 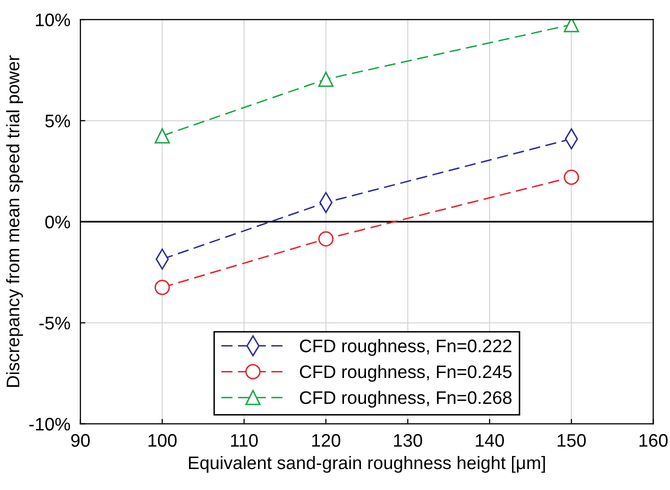 What do you see at coordinates (53, 20) in the screenshot?
I see `y-tick-label: 10%` at bounding box center [53, 20].